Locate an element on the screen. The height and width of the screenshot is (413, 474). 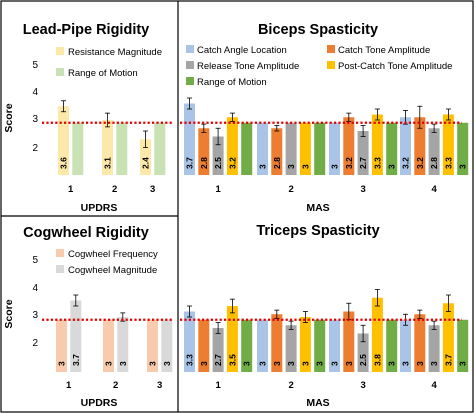
triceps-data-label: 2.7 is located at coordinates (218, 360).